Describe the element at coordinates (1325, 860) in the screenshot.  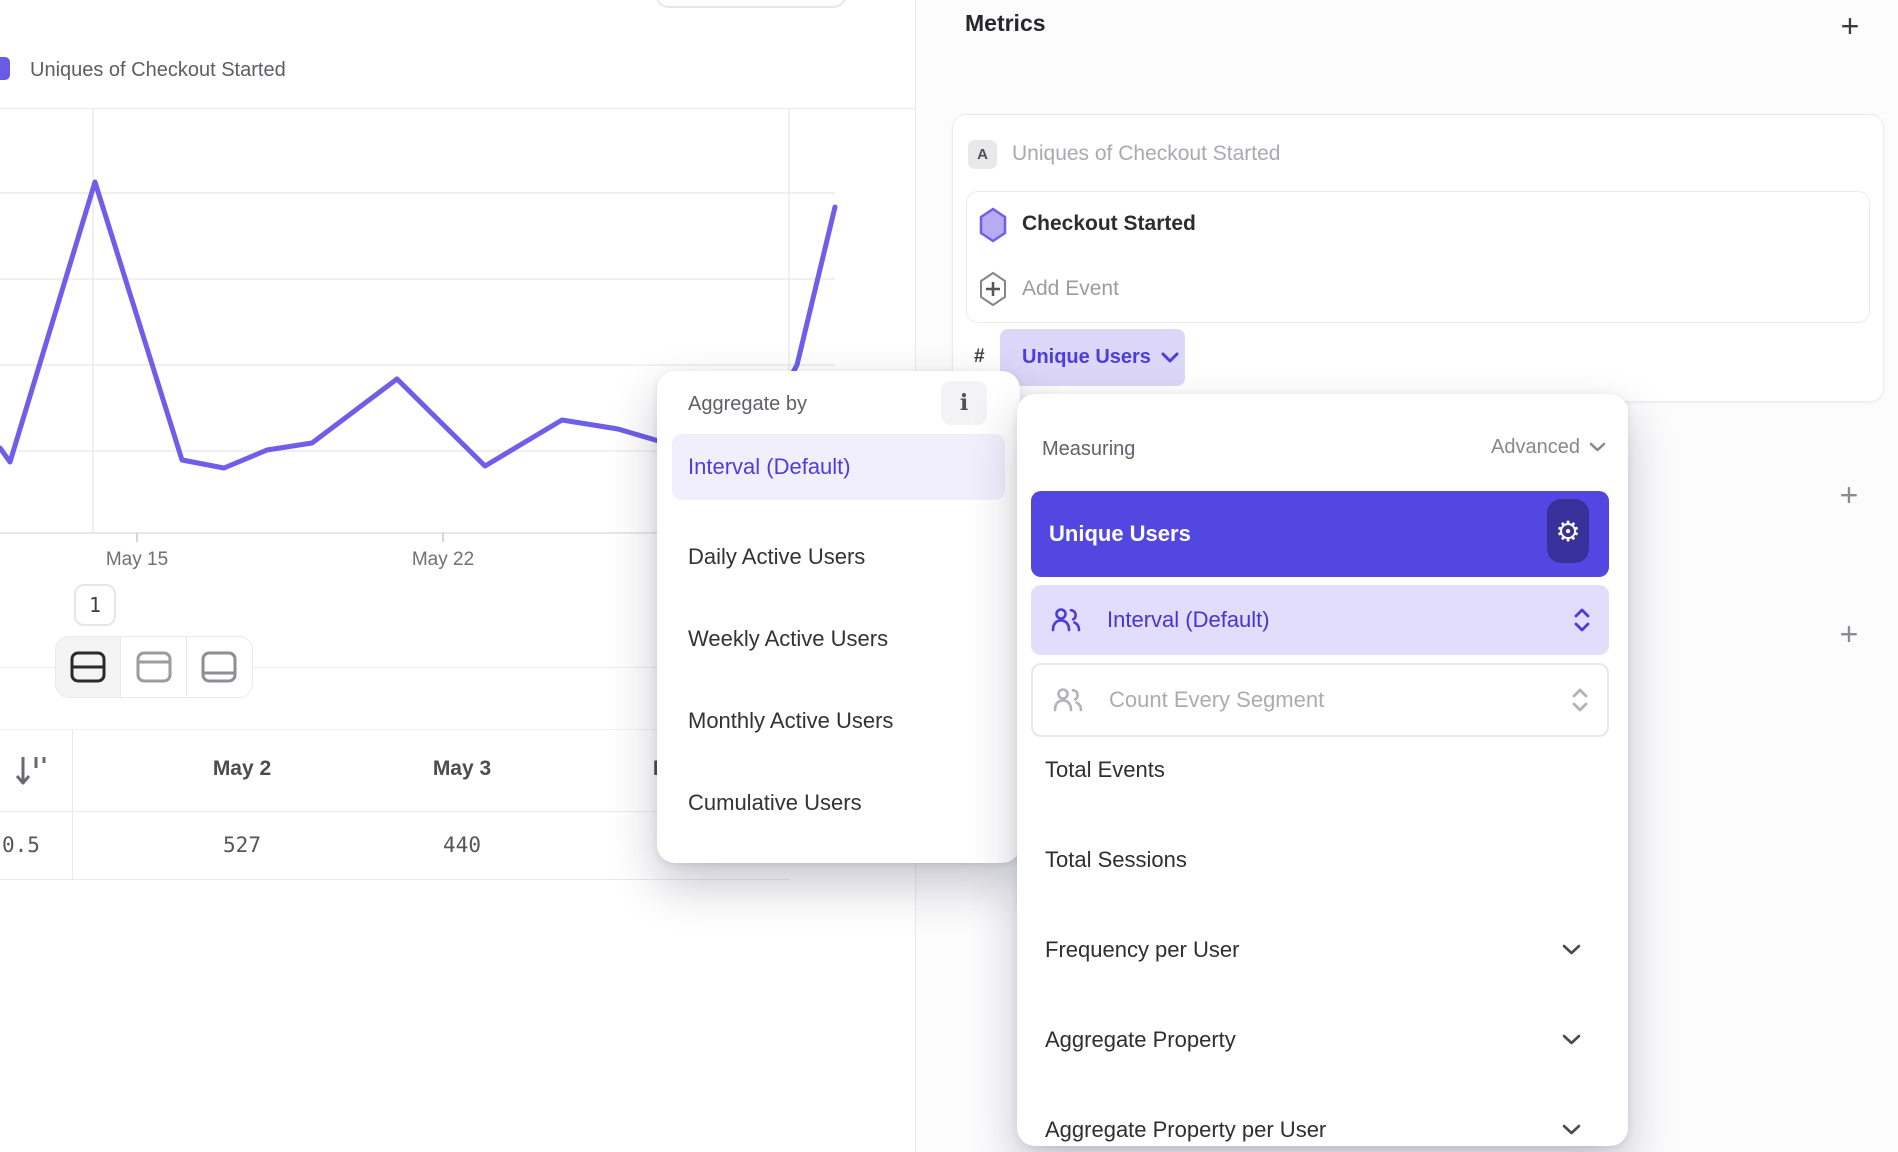
I see `measuring-option-total-sessions: Total Sessions` at that location.